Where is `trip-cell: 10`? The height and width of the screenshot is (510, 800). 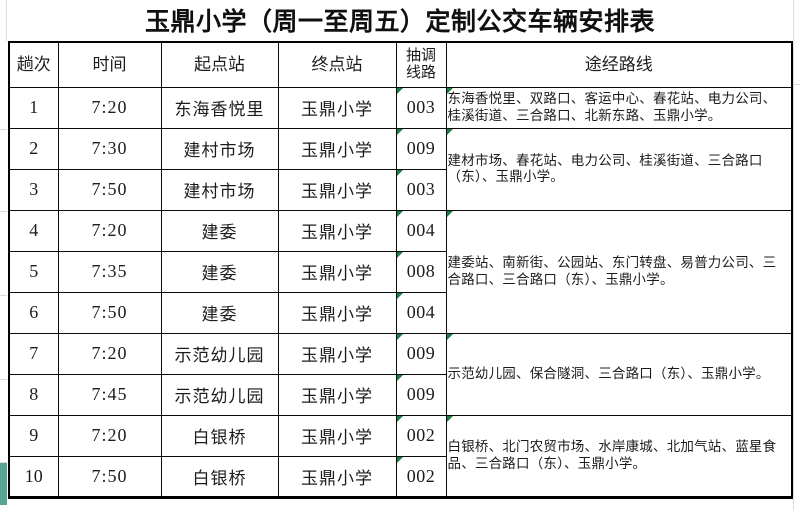
trip-cell: 10 is located at coordinates (33, 476).